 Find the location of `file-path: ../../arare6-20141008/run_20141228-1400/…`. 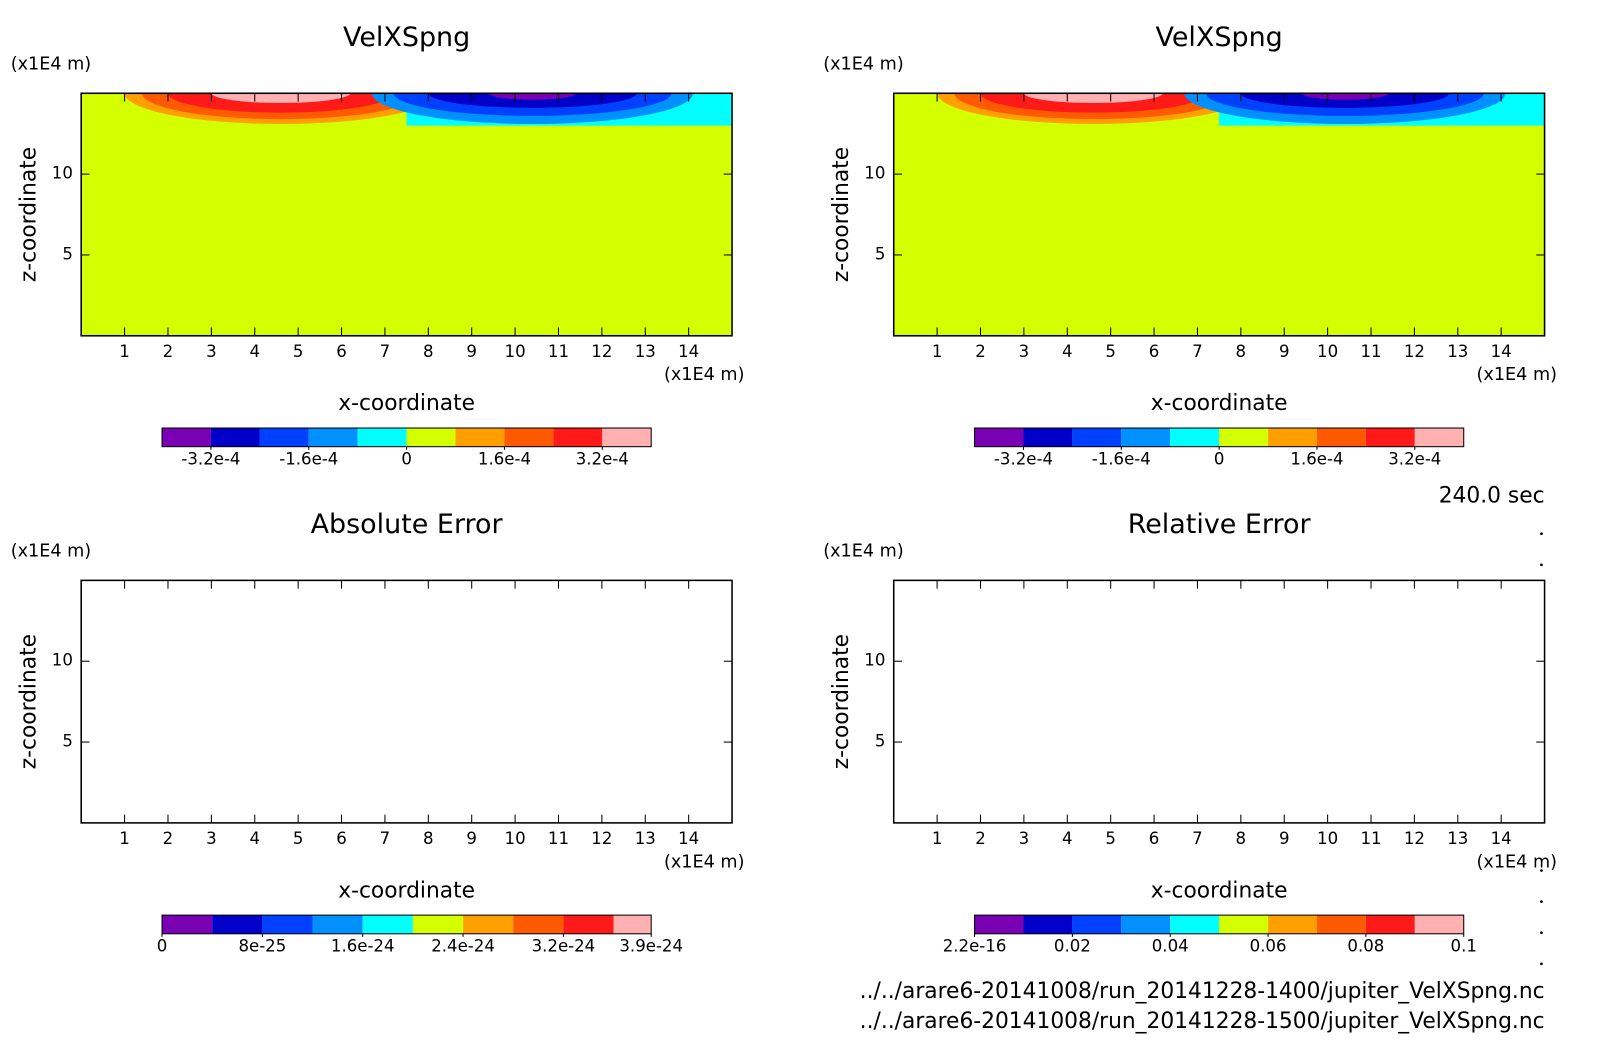

file-path: ../../arare6-20141008/run_20141228-1400/… is located at coordinates (1202, 991).